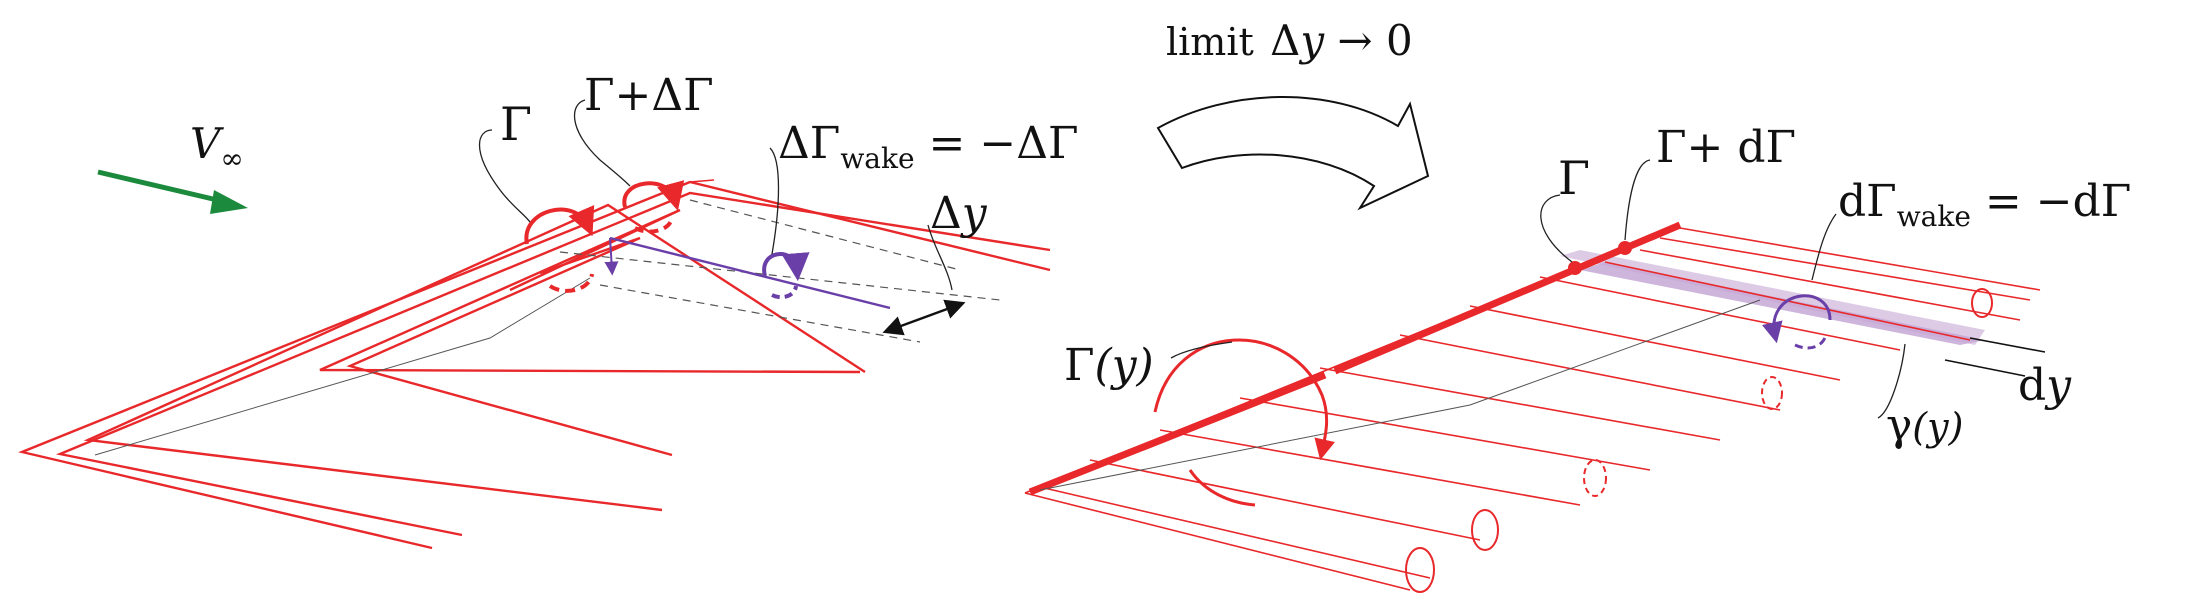 The height and width of the screenshot is (602, 2198). Describe the element at coordinates (1995, 357) in the screenshot. I see `dy-reference-lines` at that location.